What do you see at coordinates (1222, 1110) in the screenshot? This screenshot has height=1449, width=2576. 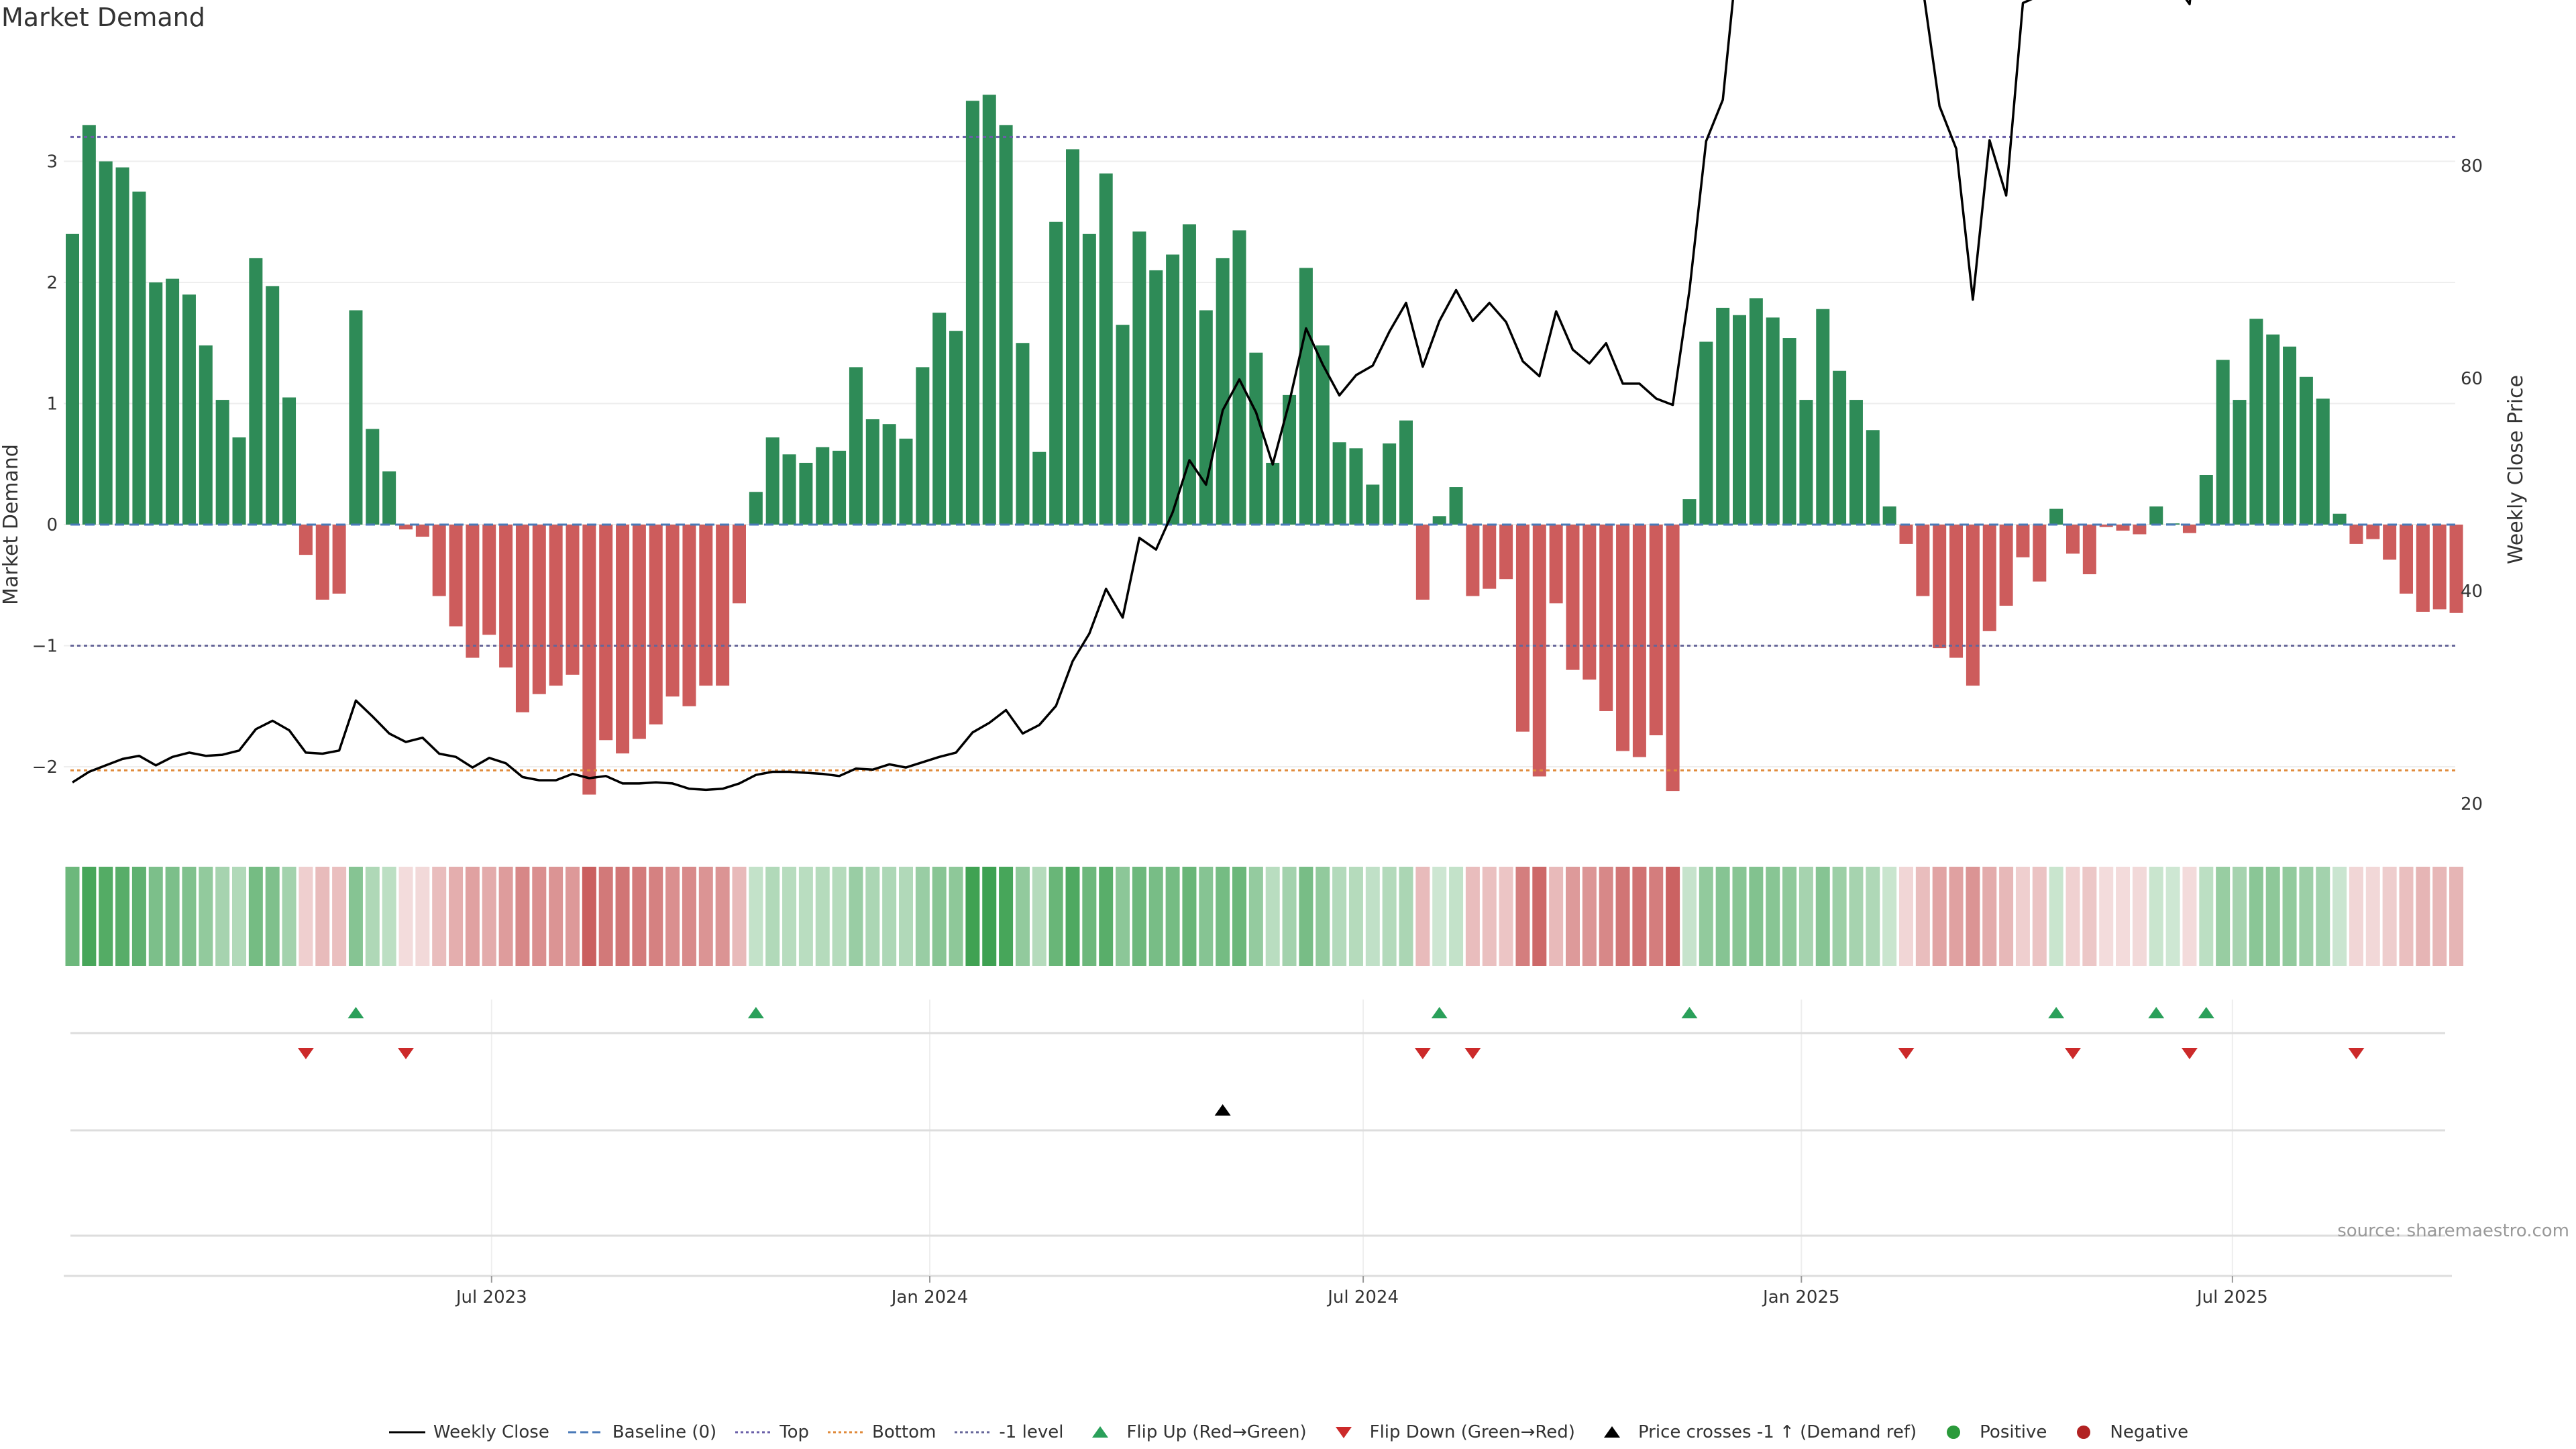 I see `price-cross-marker` at bounding box center [1222, 1110].